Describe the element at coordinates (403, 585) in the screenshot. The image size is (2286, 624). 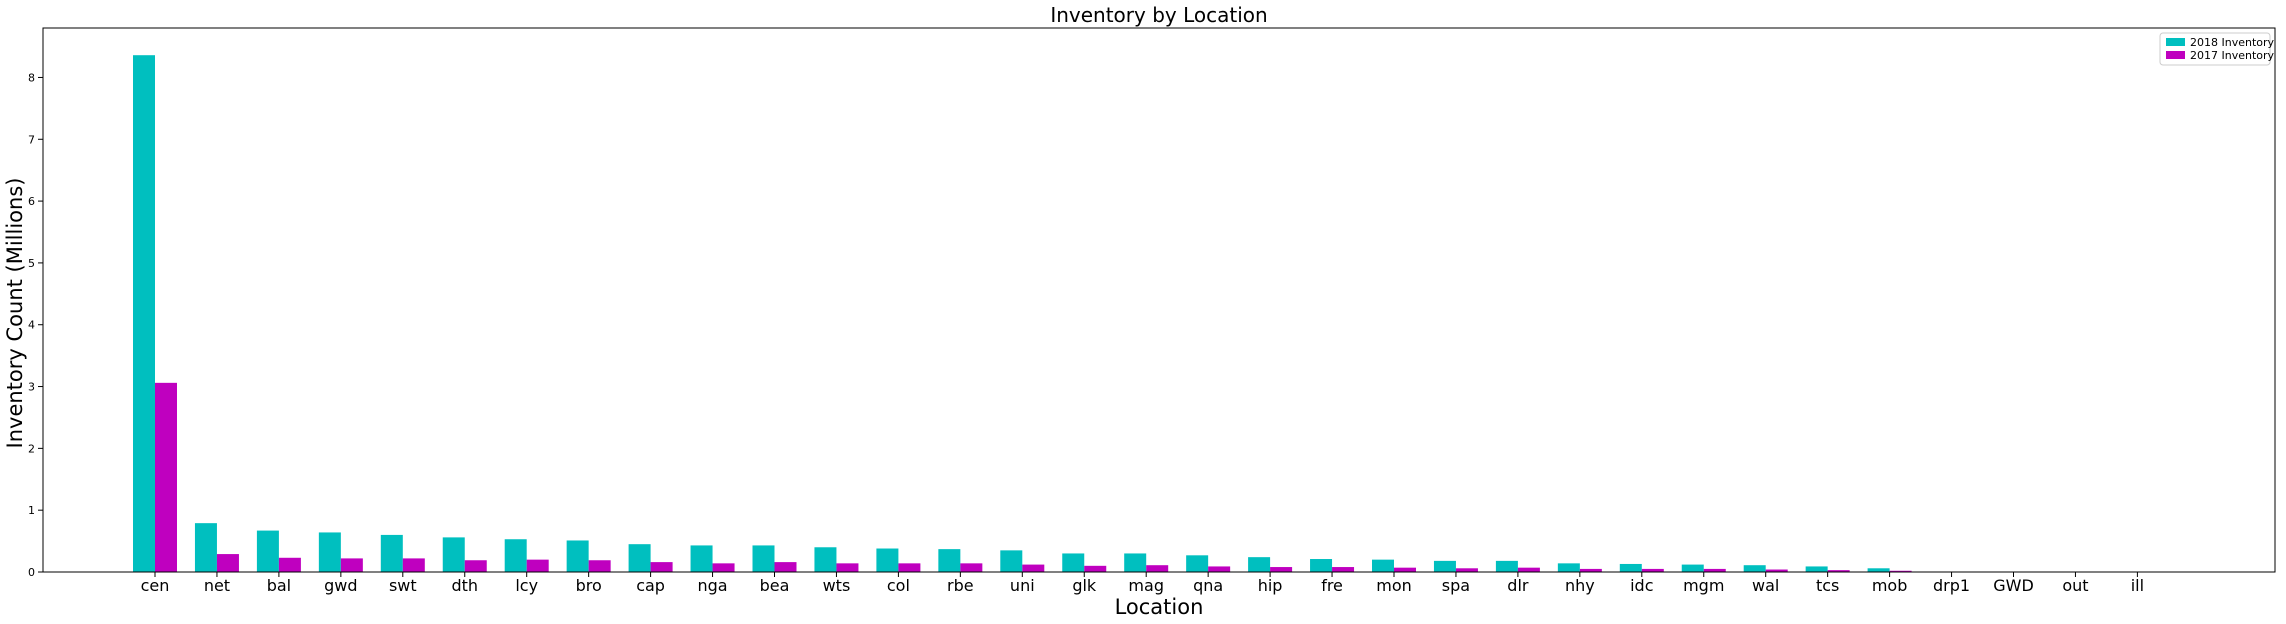
I see `x-tick-label: swt` at that location.